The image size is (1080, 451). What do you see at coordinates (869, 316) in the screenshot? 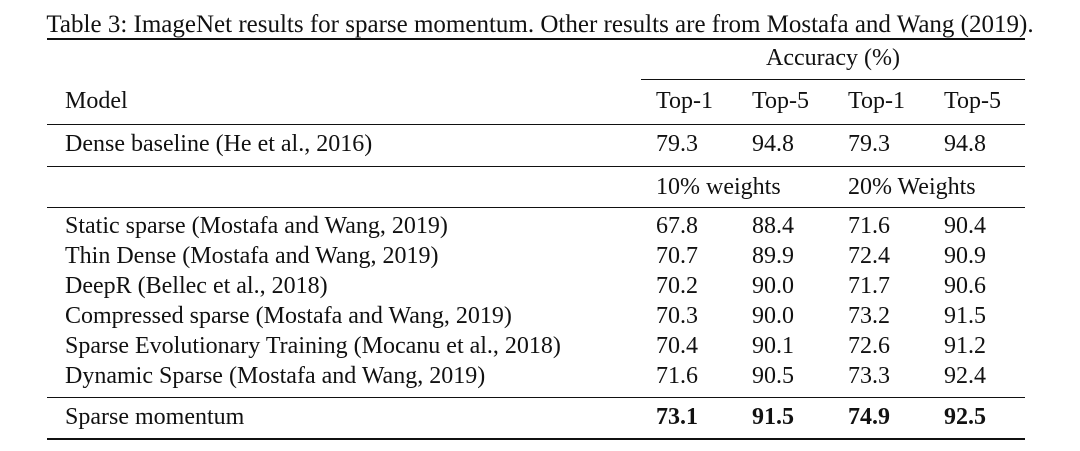
I see `row-value: 73.2` at bounding box center [869, 316].